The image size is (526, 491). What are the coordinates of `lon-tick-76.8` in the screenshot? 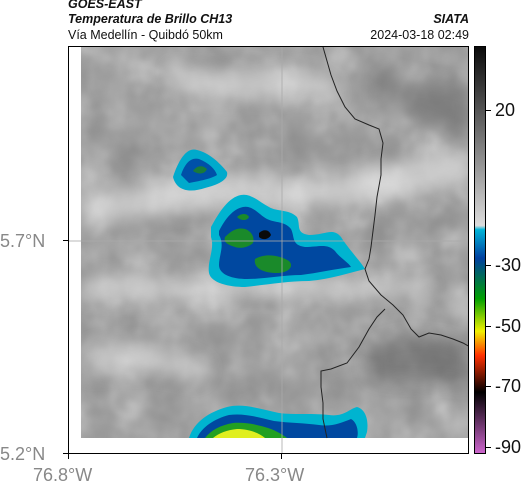 It's located at (68, 456).